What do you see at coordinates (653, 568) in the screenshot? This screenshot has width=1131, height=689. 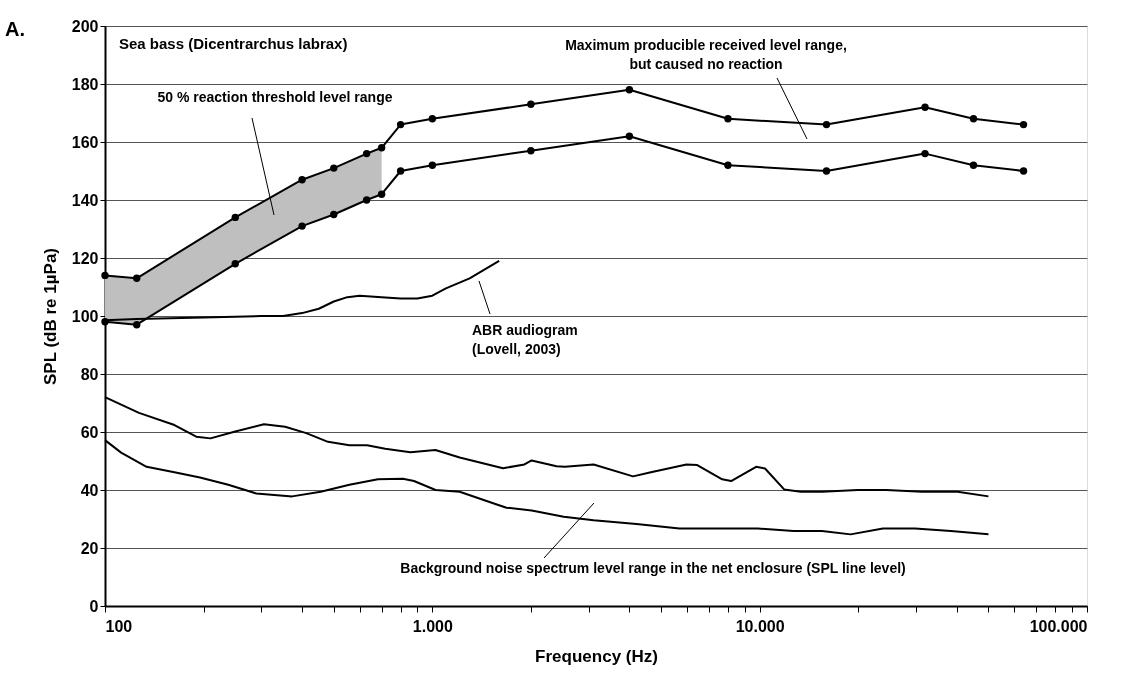 I see `annotation: Background noise spectrum level range in the net enclosure (SPL line level)` at bounding box center [653, 568].